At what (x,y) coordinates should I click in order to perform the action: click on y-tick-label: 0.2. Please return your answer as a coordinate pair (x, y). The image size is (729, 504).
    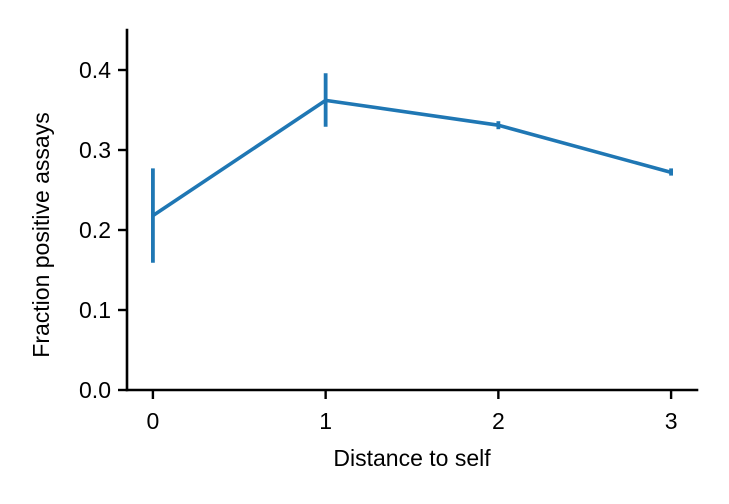
    Looking at the image, I should click on (95, 230).